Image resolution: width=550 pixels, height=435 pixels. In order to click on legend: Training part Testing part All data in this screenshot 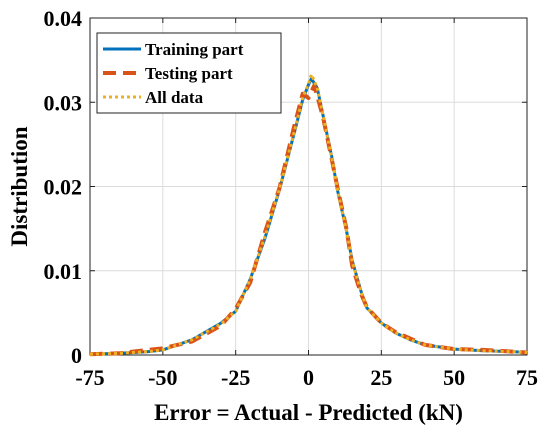, I will do `click(189, 73)`.